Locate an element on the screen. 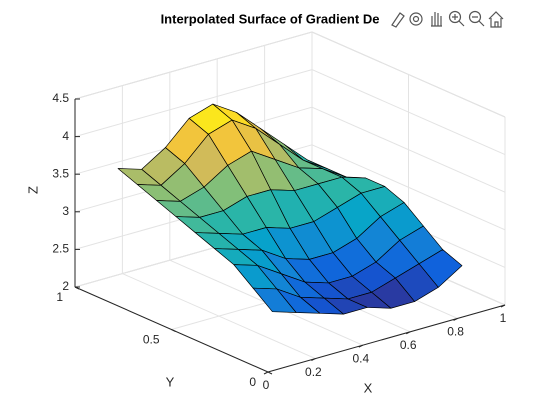 Image resolution: width=560 pixels, height=420 pixels. x-tick-label: 0.2 is located at coordinates (313, 372).